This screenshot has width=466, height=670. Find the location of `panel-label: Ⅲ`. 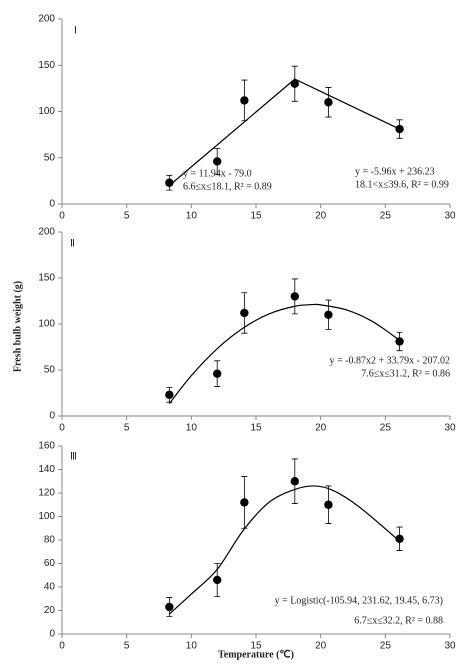

panel-label: Ⅲ is located at coordinates (73, 456).